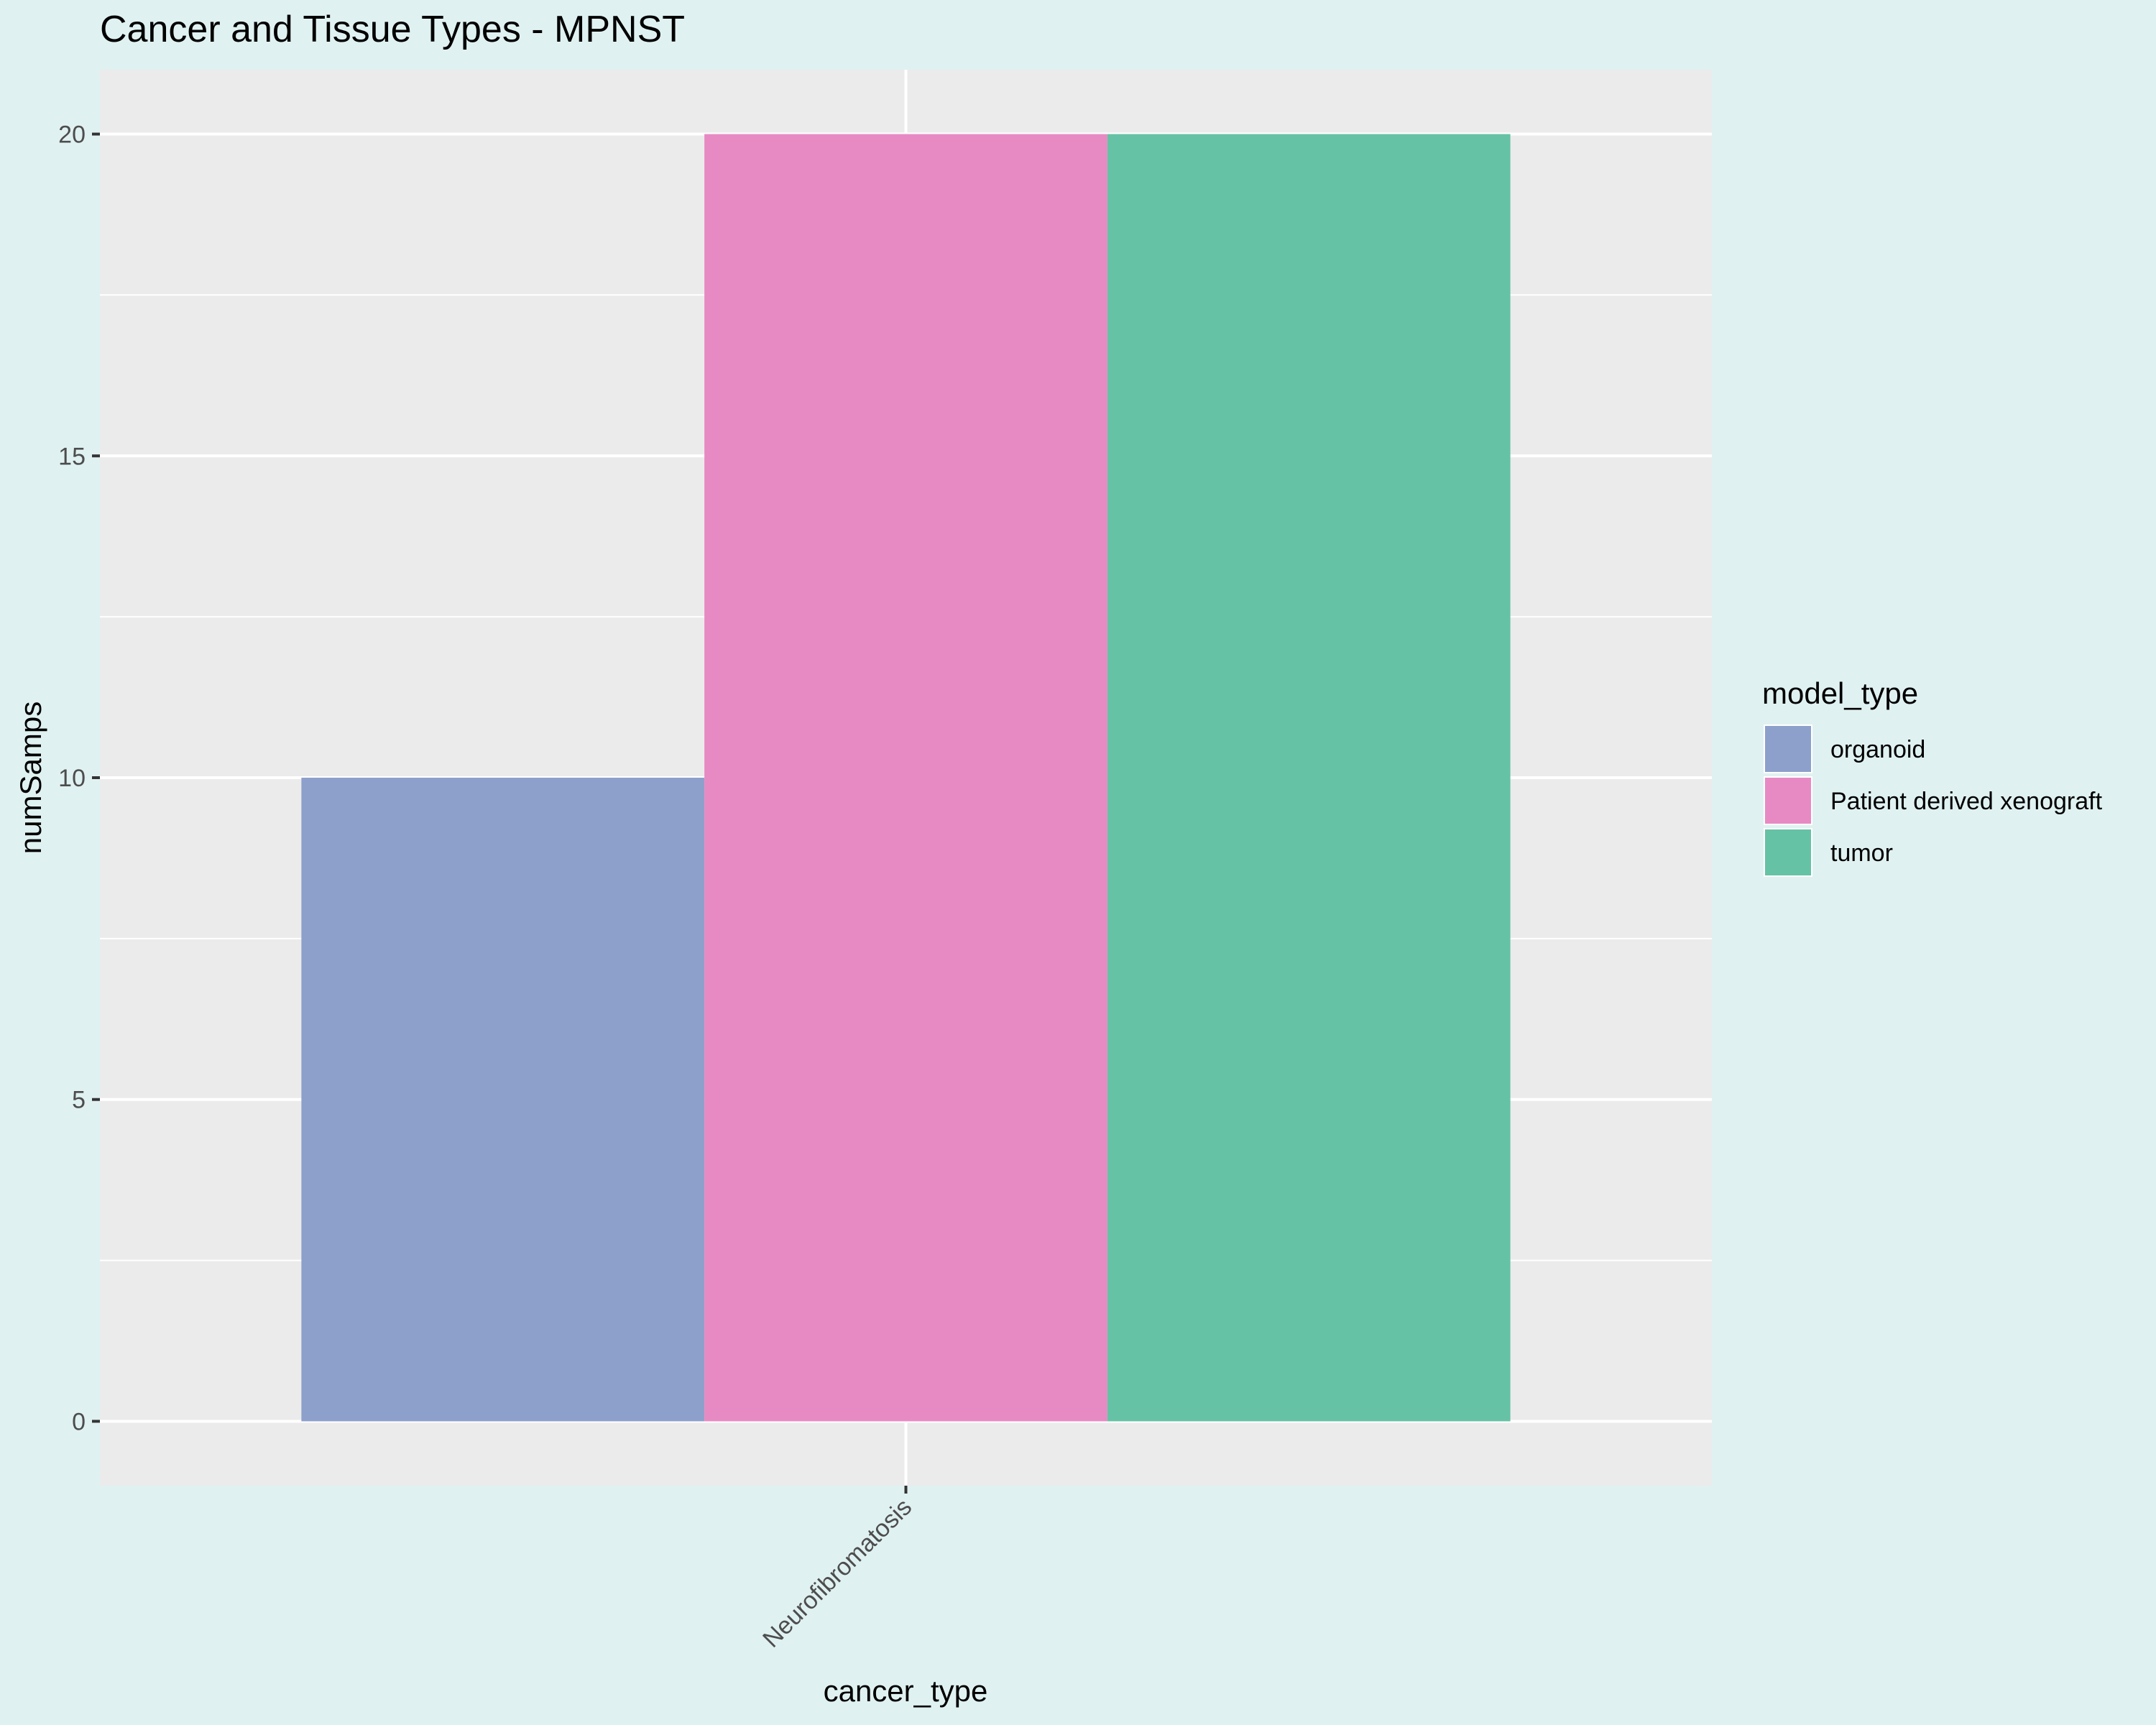 This screenshot has height=1725, width=2156. I want to click on chart-title: Cancer and Tissue Types - MPNST, so click(392, 29).